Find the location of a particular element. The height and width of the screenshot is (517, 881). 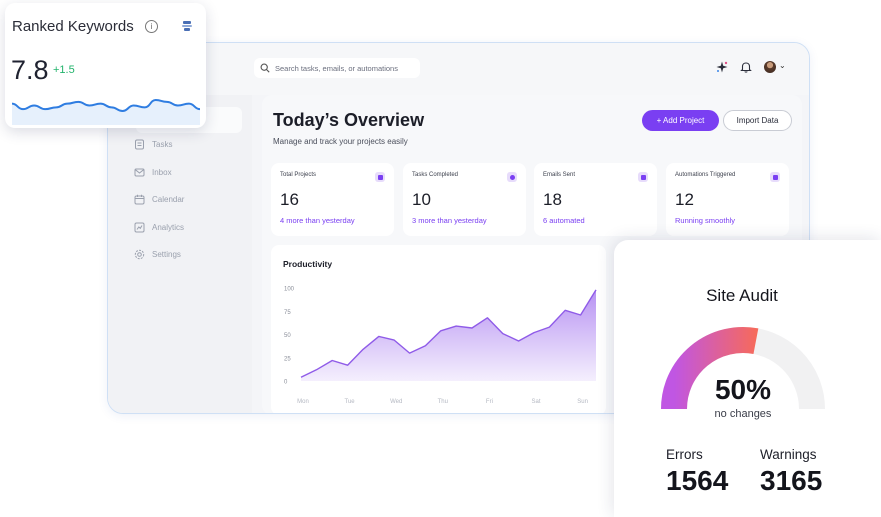

search-placeholder: Search tasks, emails, or automations is located at coordinates (336, 68).